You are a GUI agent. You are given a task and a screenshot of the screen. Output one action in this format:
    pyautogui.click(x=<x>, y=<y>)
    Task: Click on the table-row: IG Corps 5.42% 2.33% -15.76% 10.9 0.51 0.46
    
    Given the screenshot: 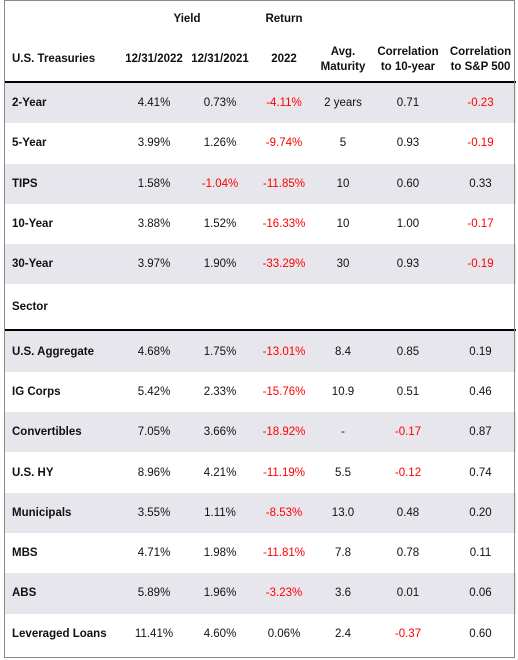 What is the action you would take?
    pyautogui.click(x=260, y=392)
    